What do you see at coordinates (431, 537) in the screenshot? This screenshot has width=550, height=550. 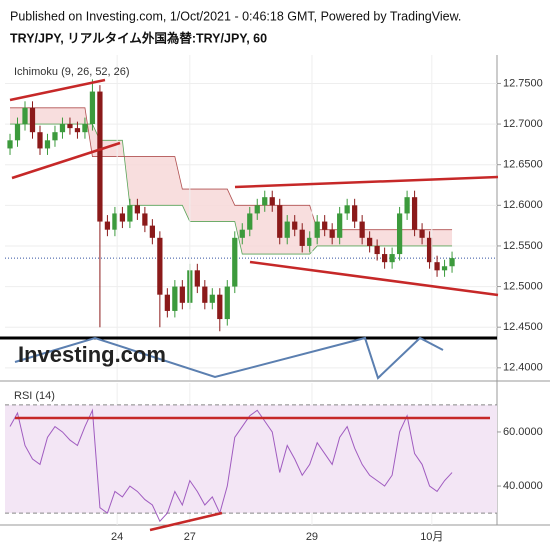 I see `x-tick-label: 10月` at bounding box center [431, 537].